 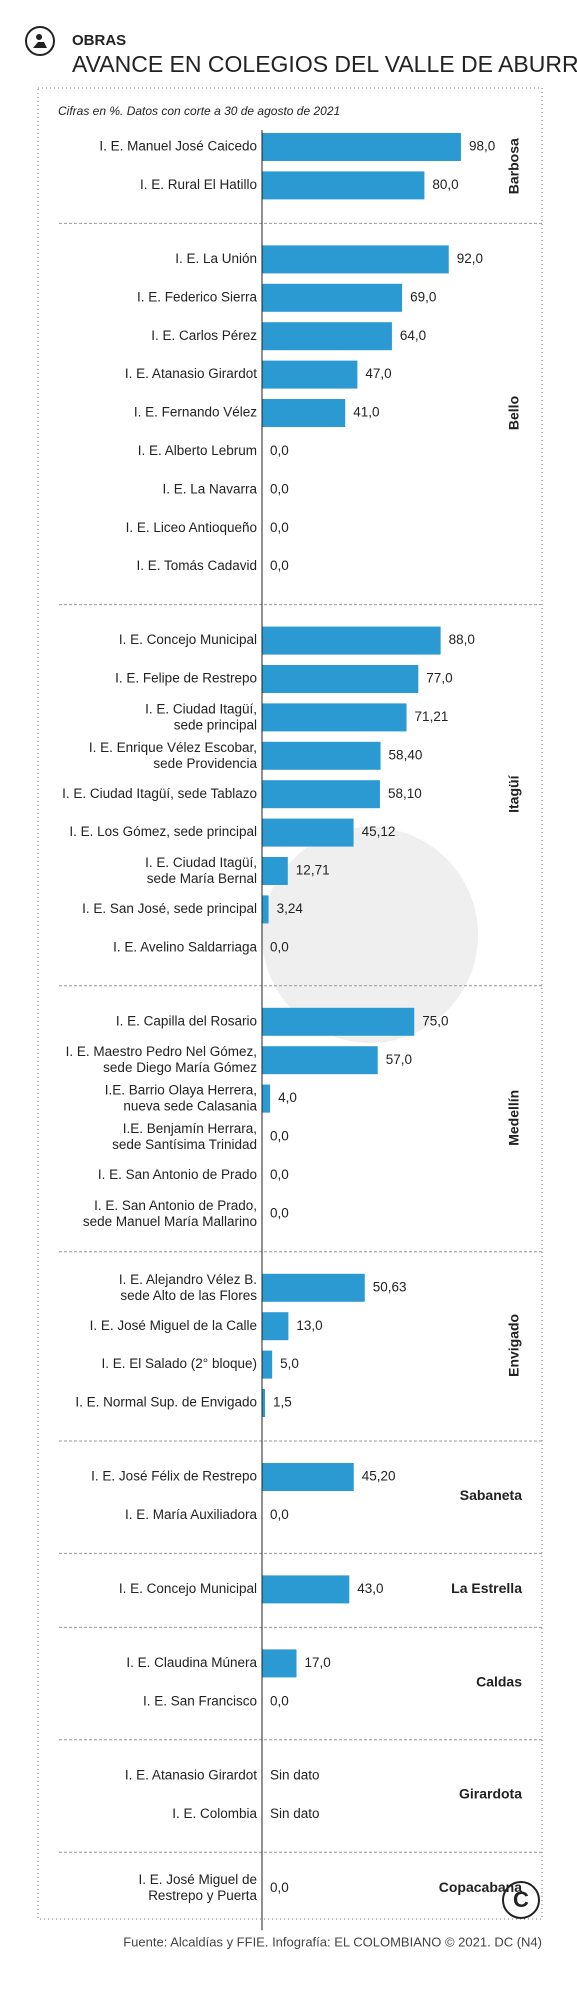 What do you see at coordinates (177, 1174) in the screenshot?
I see `category-label: I. E. San Antonio de Prado` at bounding box center [177, 1174].